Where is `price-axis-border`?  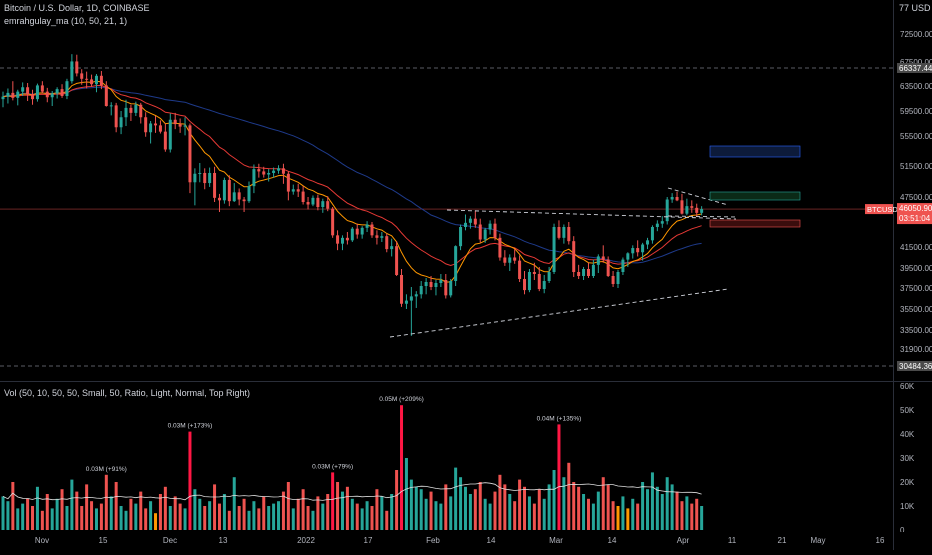
price-axis-border is located at coordinates (893, 275).